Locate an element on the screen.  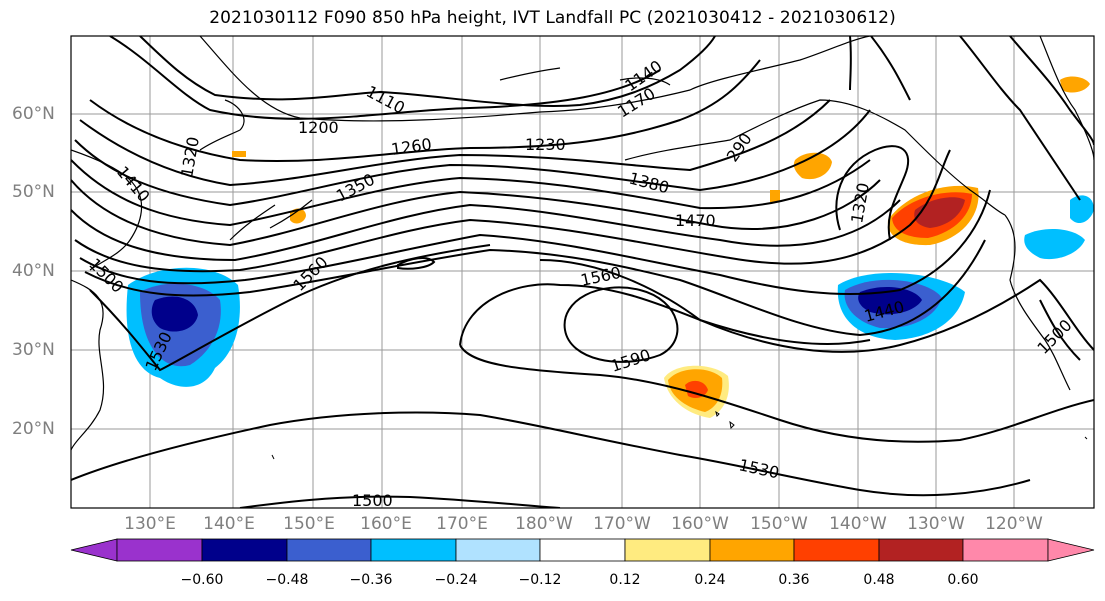
lat-label: 60°N is located at coordinates (33, 114).